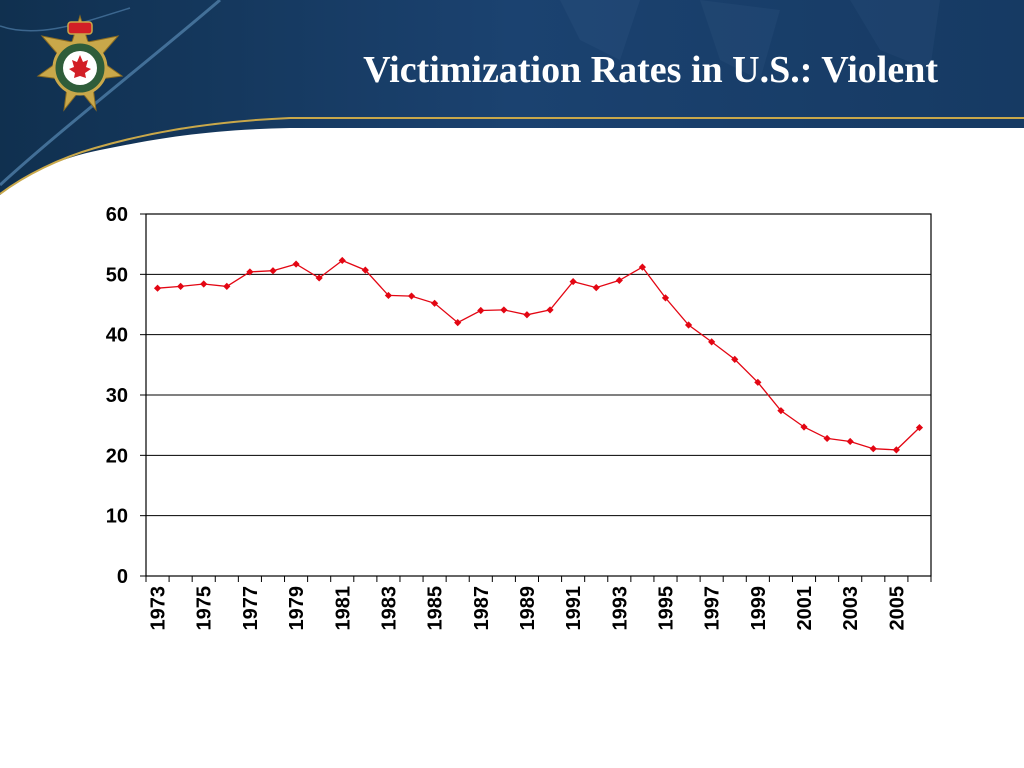  What do you see at coordinates (666, 608) in the screenshot?
I see `x-tick-label: 1995` at bounding box center [666, 608].